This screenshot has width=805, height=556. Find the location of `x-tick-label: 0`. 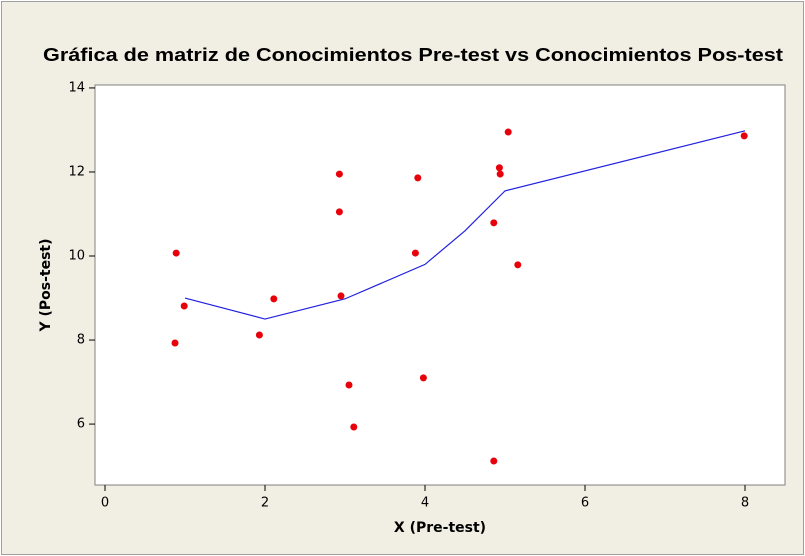

x-tick-label: 0 is located at coordinates (105, 503).